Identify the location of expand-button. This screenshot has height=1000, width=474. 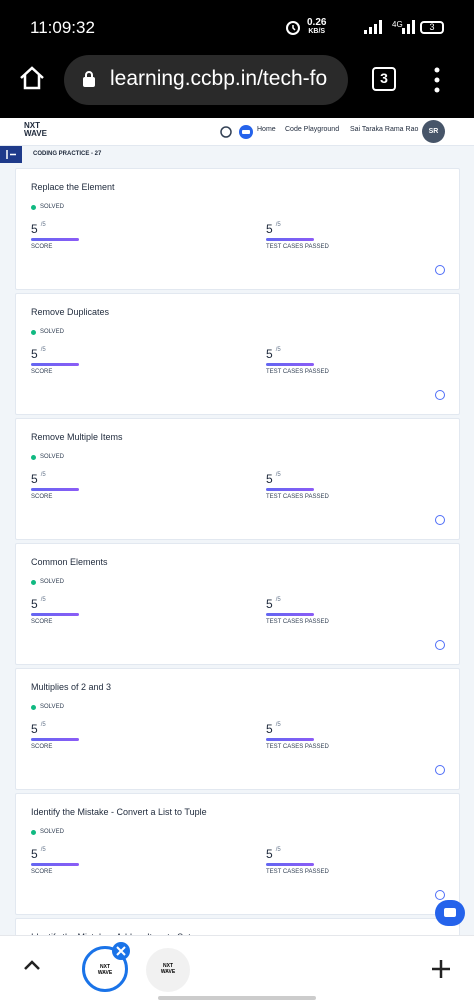
(32, 965).